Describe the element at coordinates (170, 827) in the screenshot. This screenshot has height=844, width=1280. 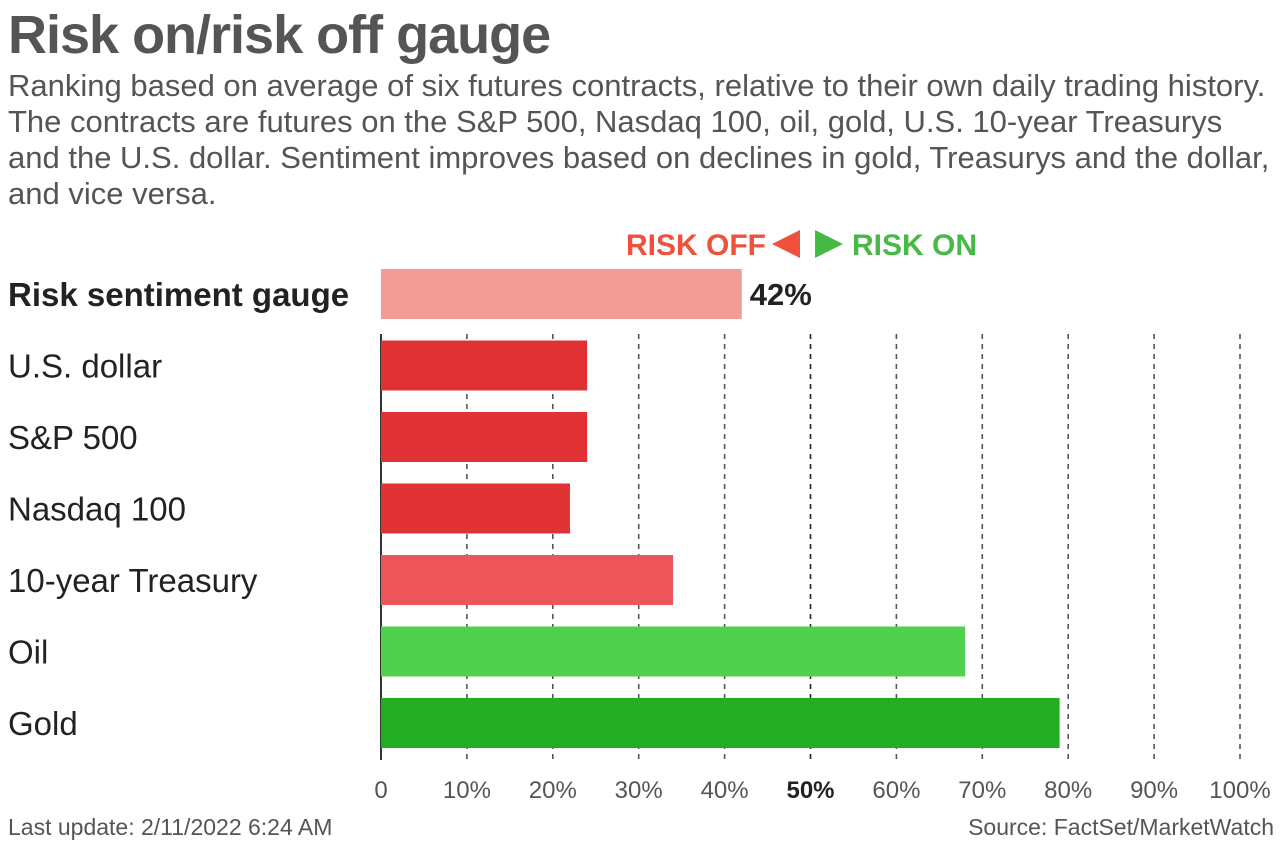
I see `last-update-note: Last update: 2/11/2022 6:24 AM` at that location.